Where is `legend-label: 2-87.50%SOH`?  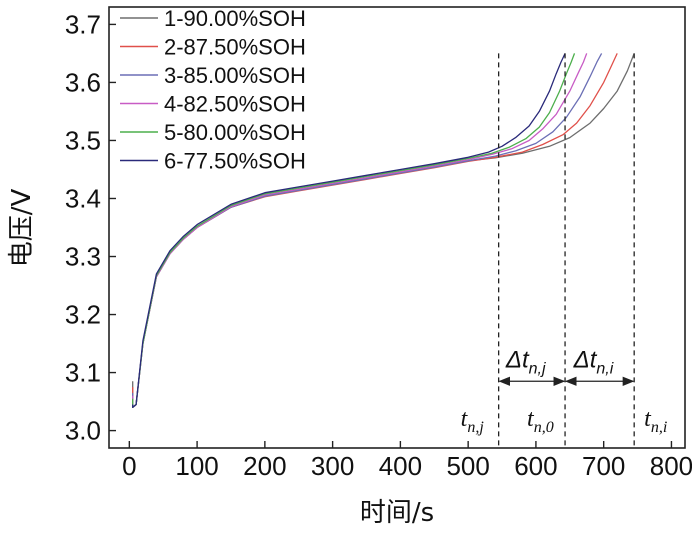
legend-label: 2-87.50%SOH is located at coordinates (235, 47).